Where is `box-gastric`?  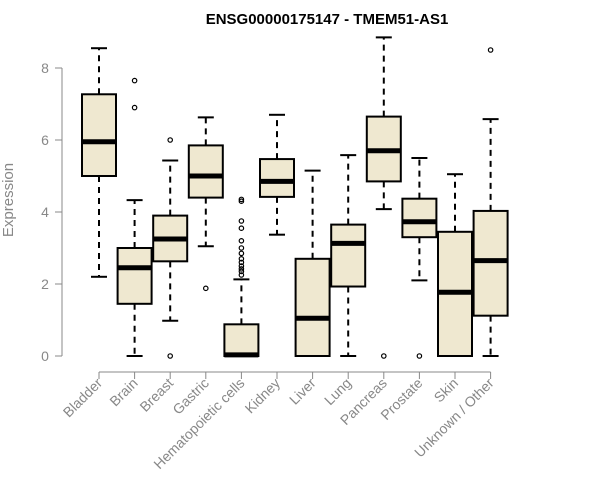 box-gastric is located at coordinates (205, 204).